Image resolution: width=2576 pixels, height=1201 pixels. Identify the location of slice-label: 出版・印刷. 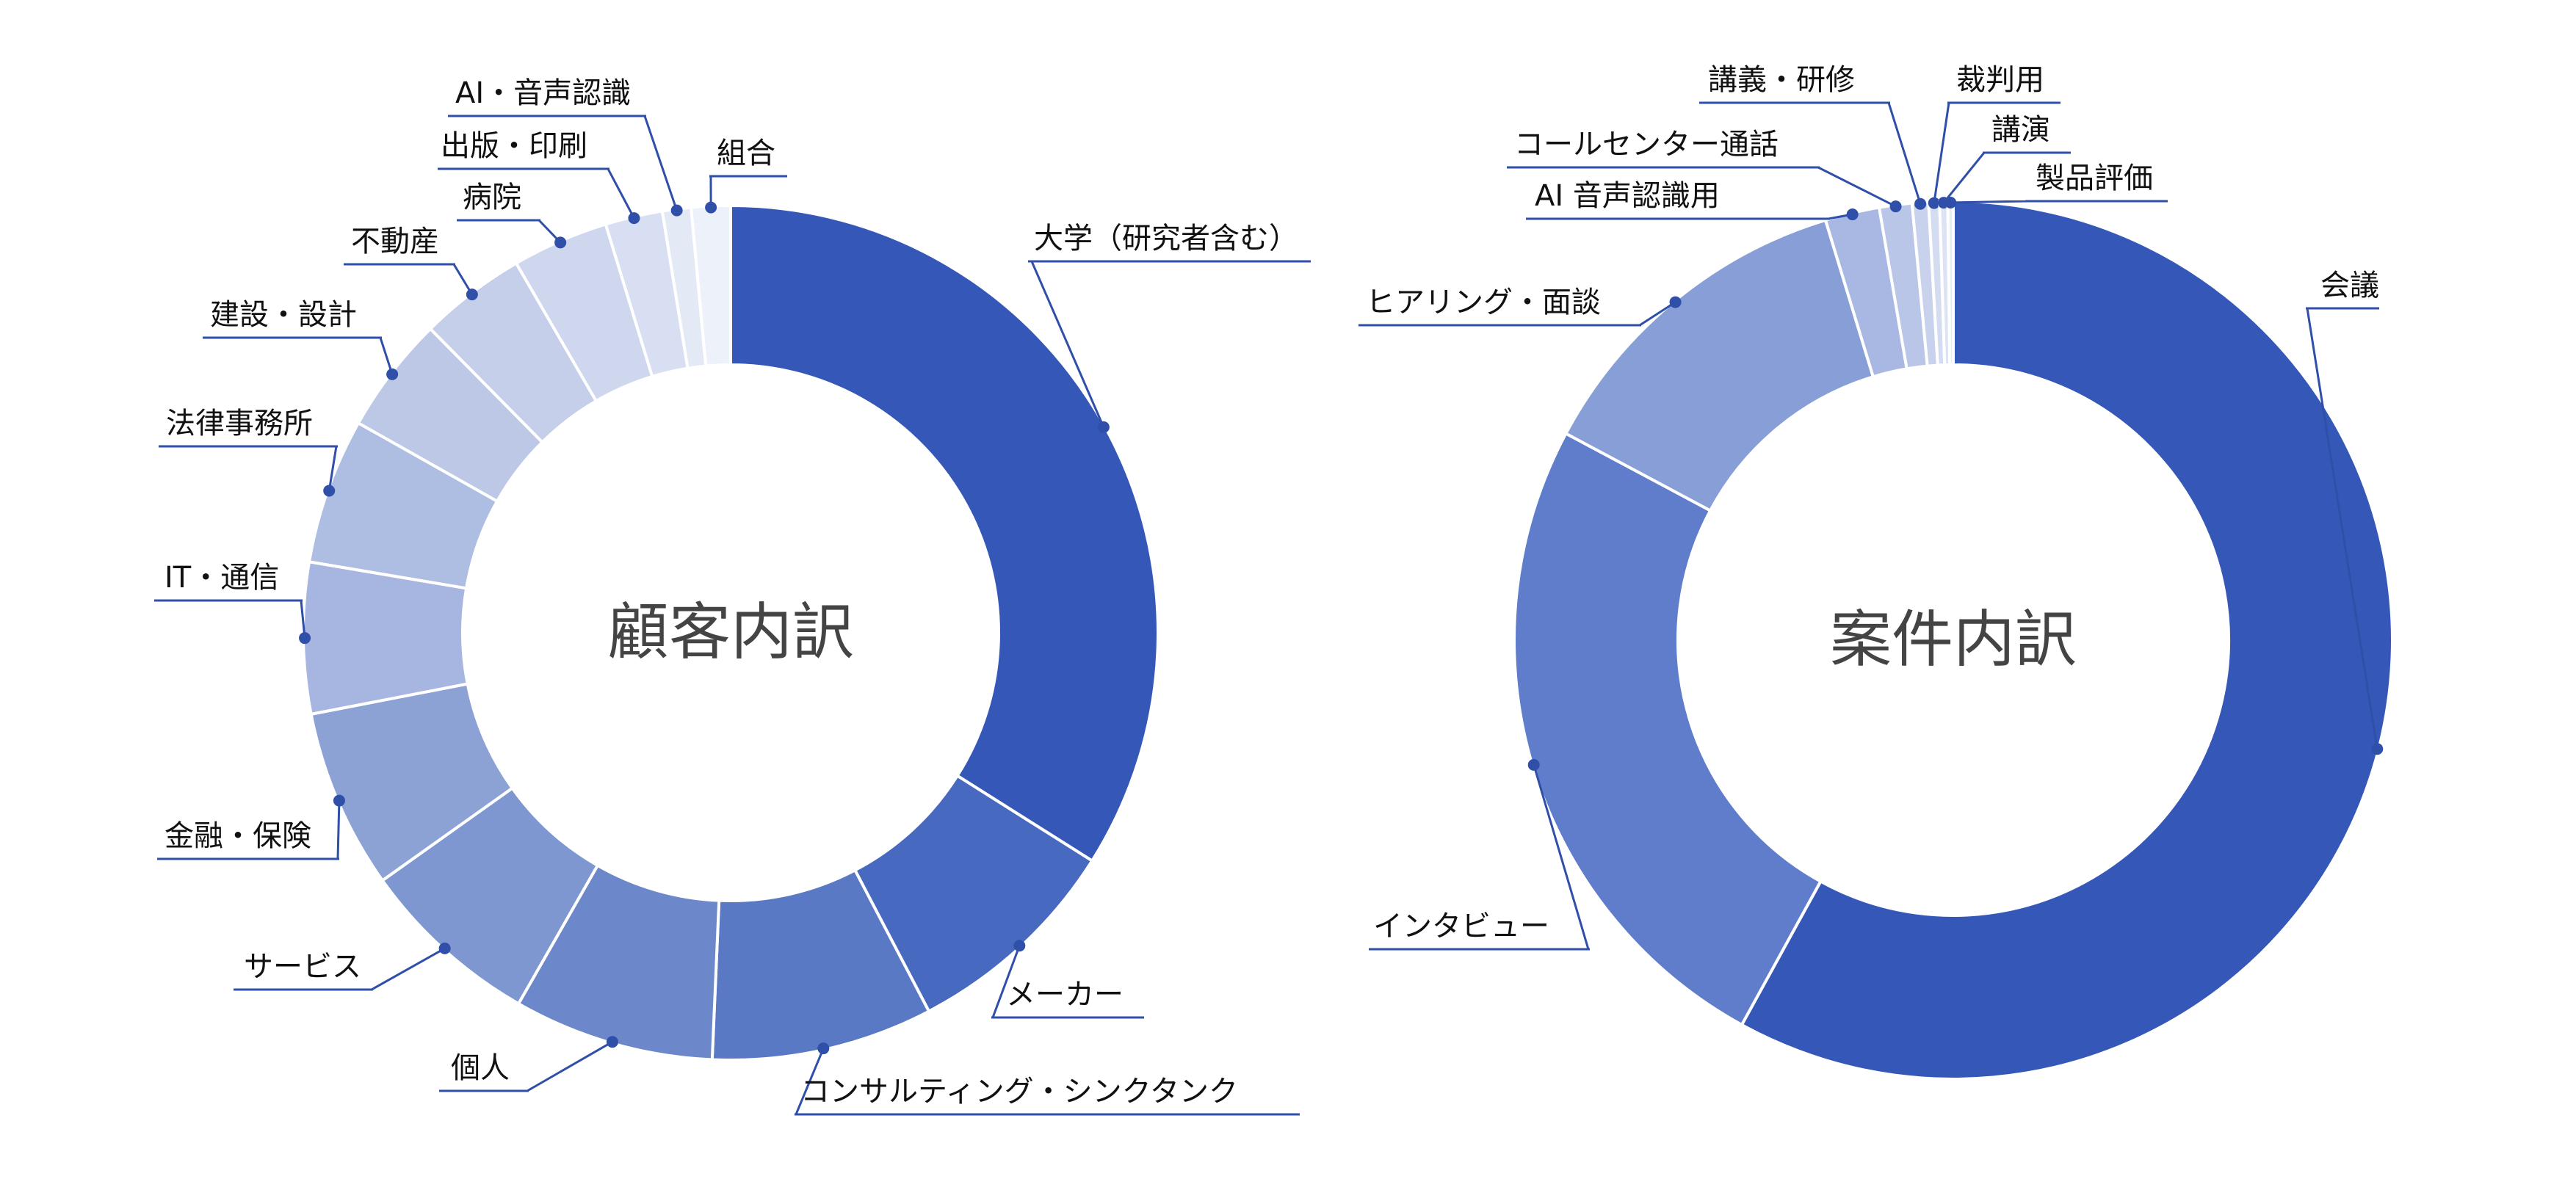
(514, 146).